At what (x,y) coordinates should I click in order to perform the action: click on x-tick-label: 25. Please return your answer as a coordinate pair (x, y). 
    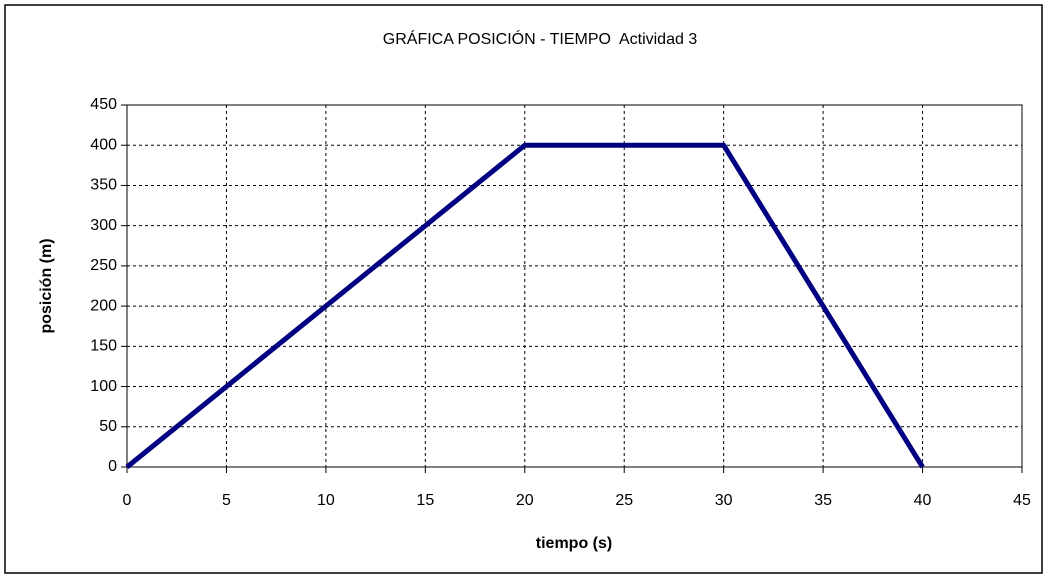
    Looking at the image, I should click on (624, 500).